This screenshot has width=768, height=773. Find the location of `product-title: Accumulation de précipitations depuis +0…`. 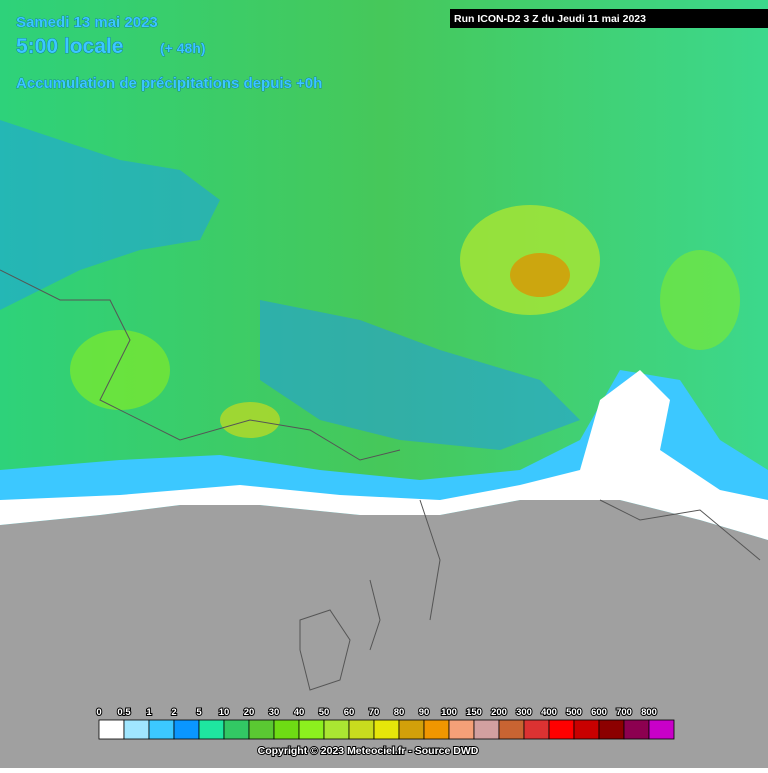

product-title: Accumulation de précipitations depuis +0… is located at coordinates (169, 83).